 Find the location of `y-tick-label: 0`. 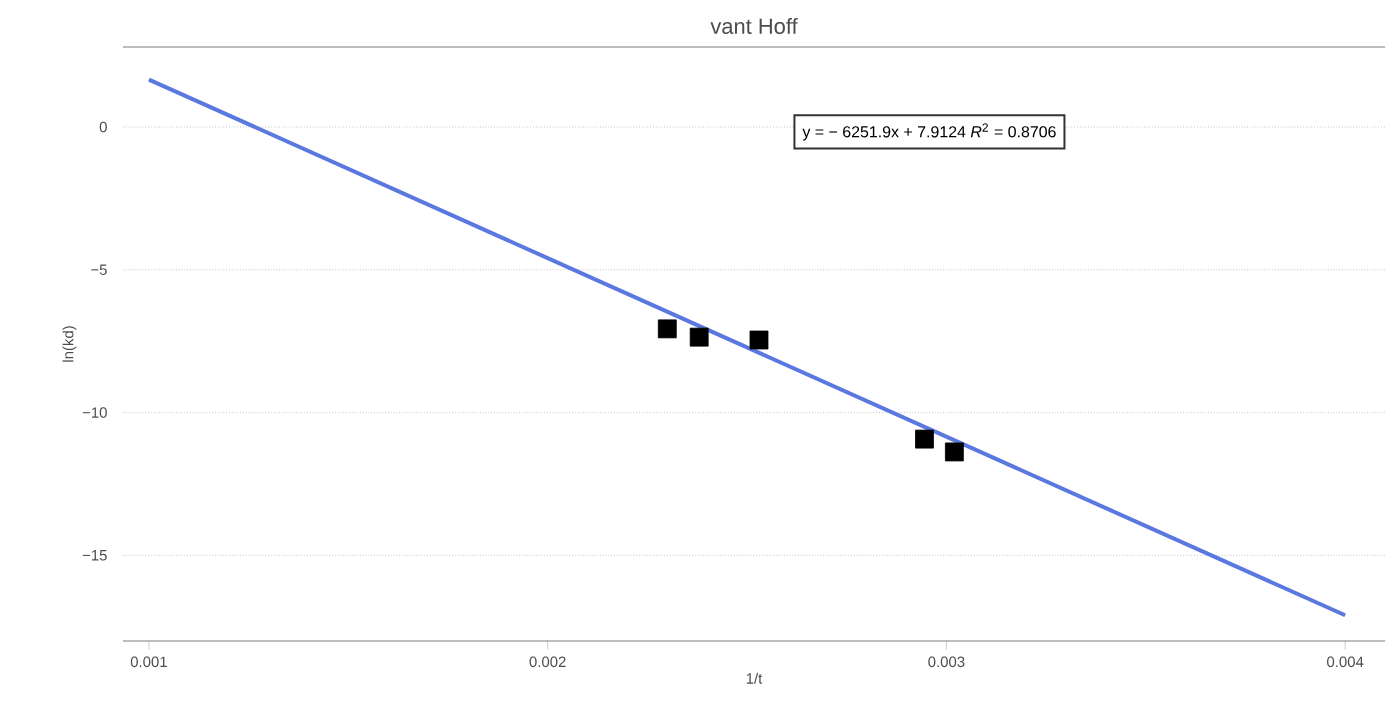

y-tick-label: 0 is located at coordinates (103, 127).